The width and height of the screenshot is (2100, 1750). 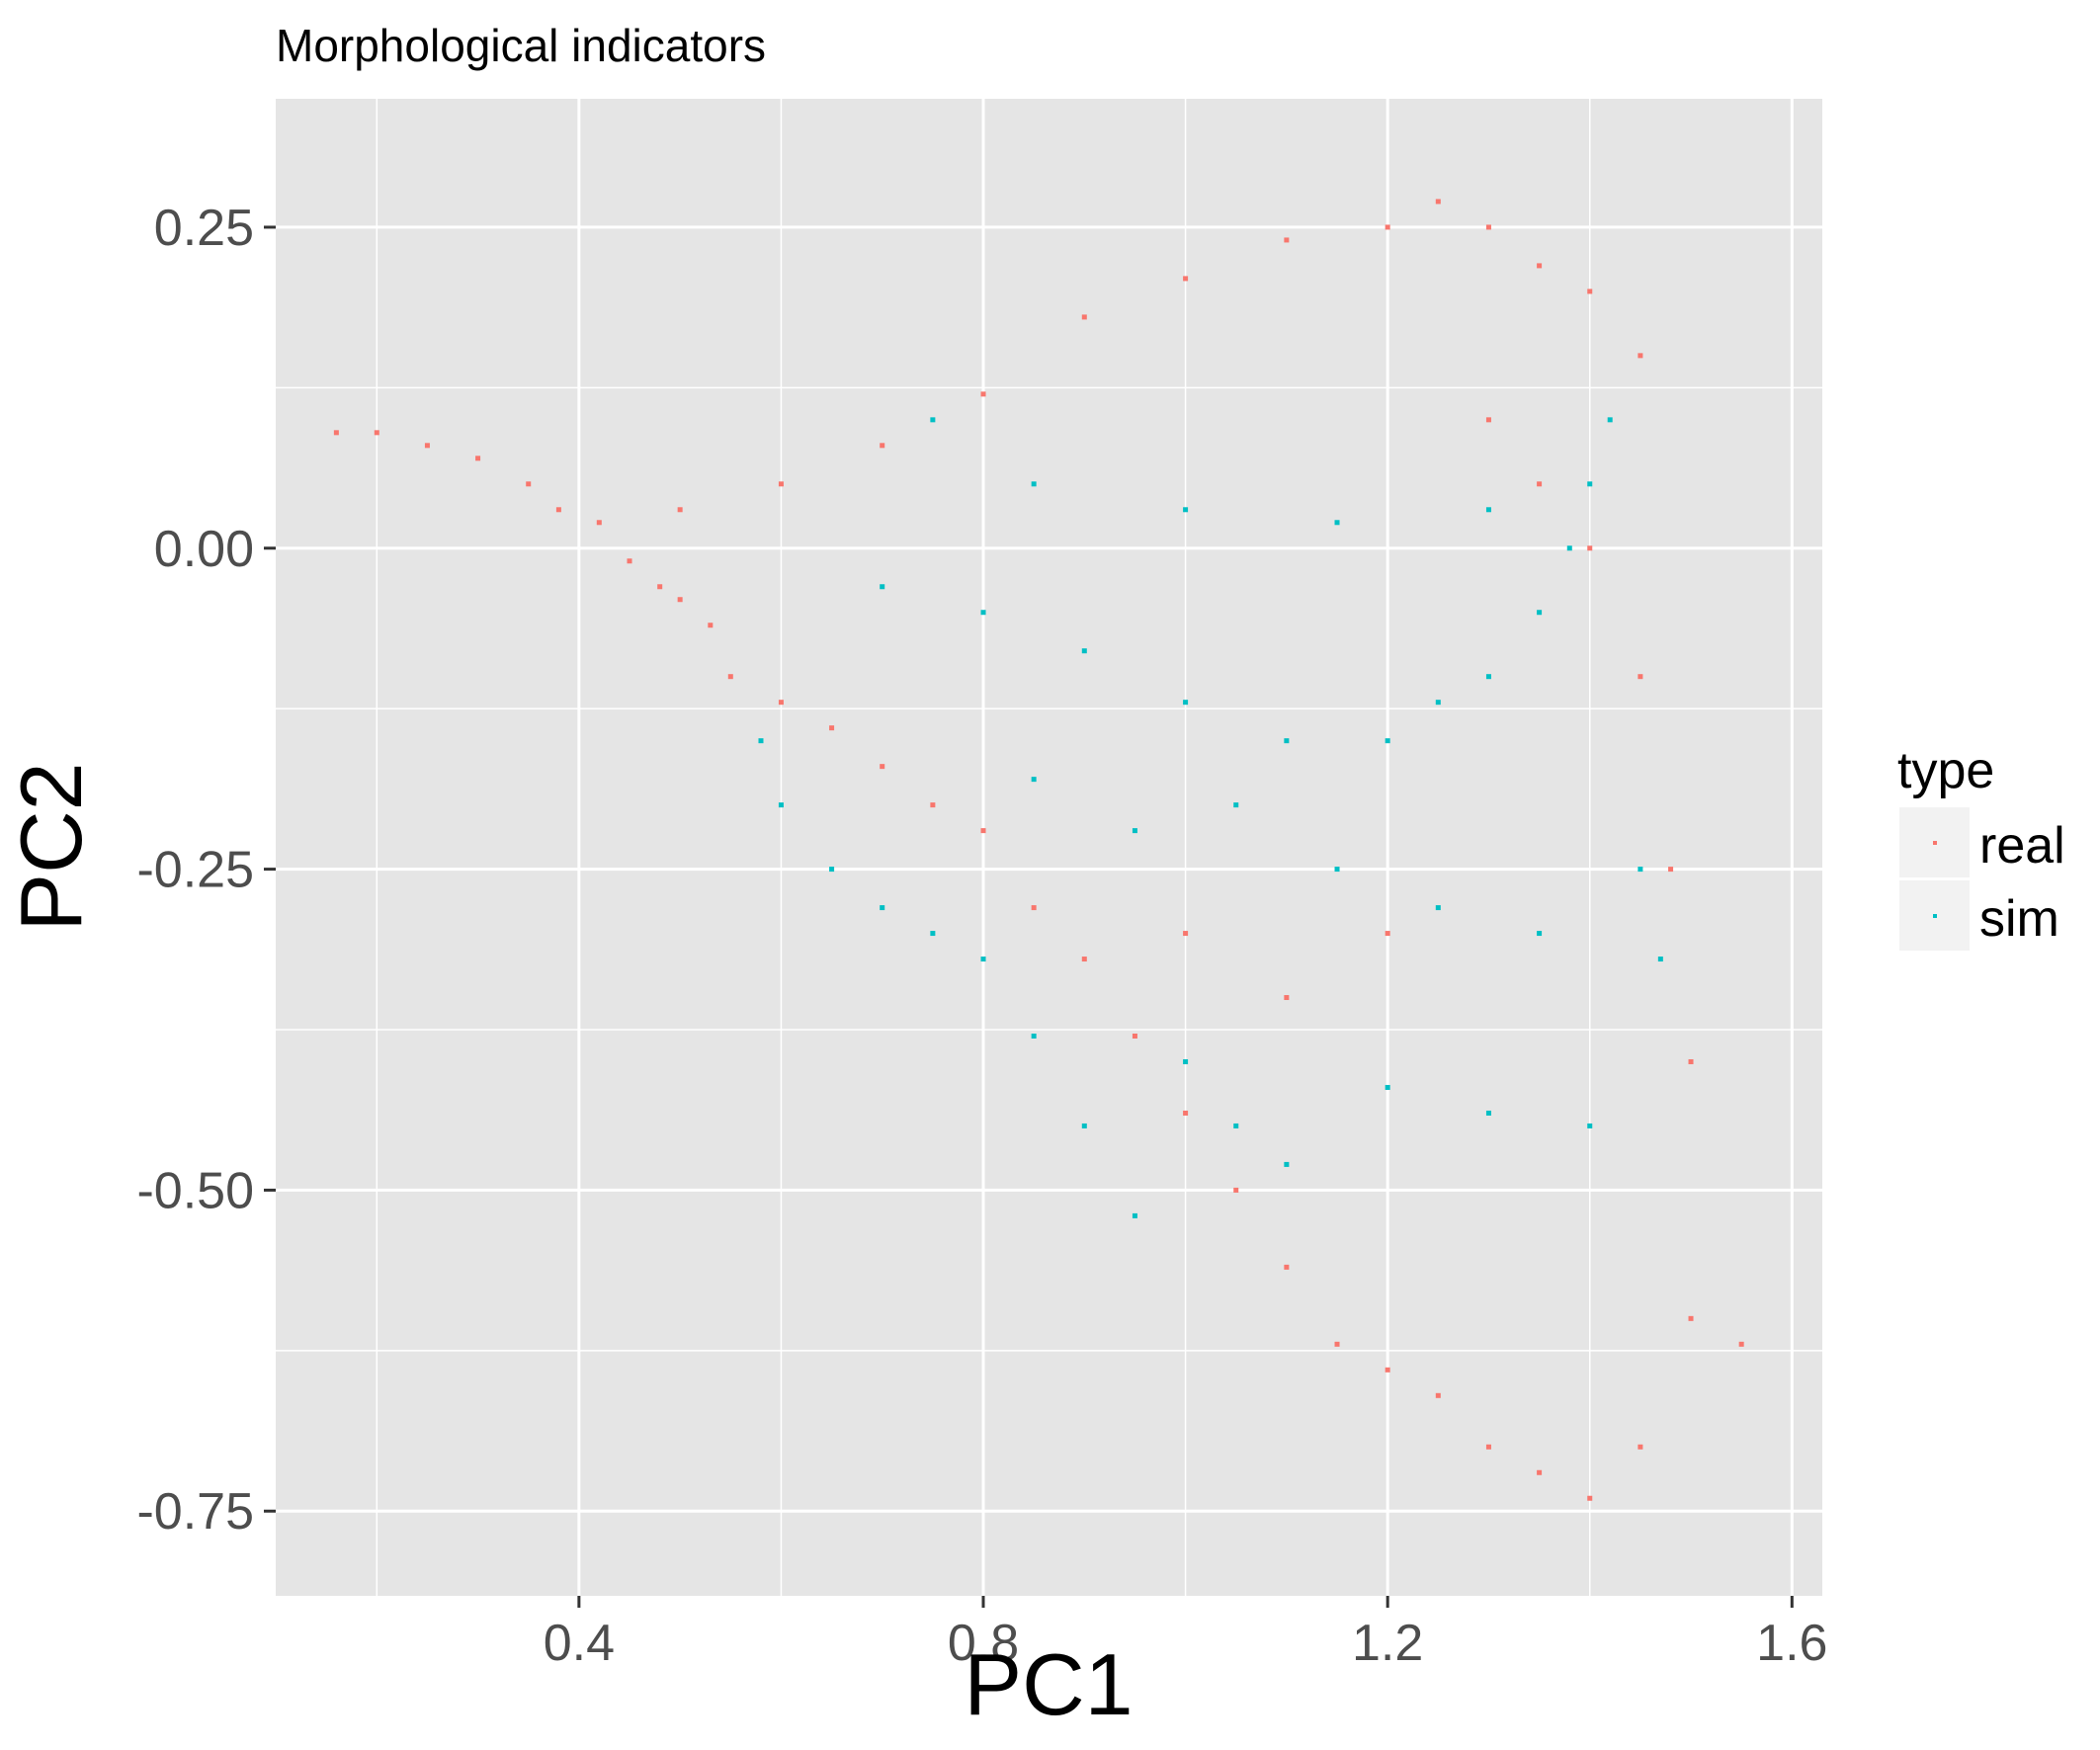 I want to click on y-tick-label: 0.25, so click(x=204, y=228).